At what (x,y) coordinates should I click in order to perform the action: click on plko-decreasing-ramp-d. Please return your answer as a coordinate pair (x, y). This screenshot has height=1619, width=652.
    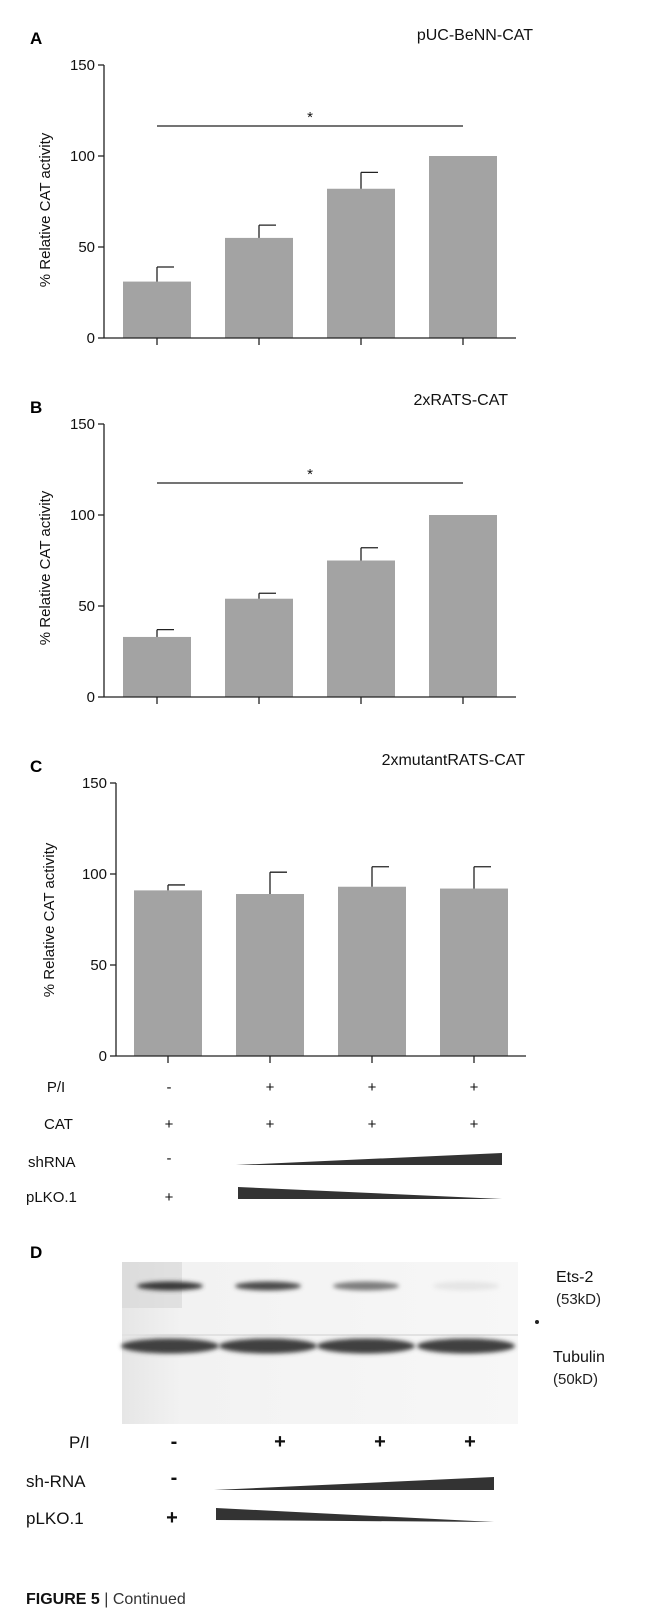
    Looking at the image, I should click on (355, 1515).